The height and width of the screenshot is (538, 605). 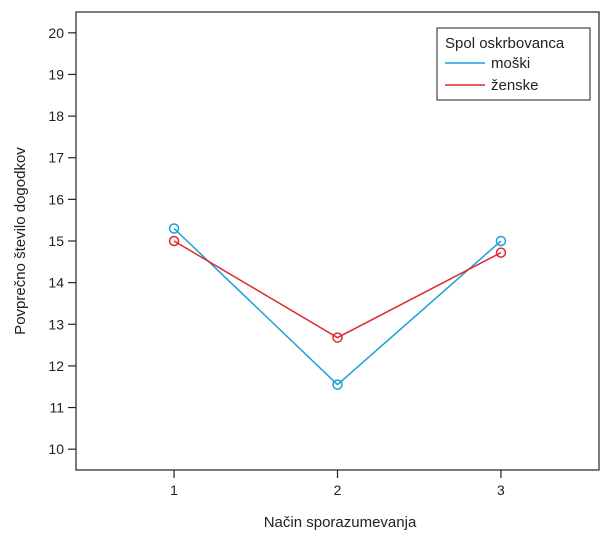 I want to click on y-tick-label: 20, so click(x=56, y=33).